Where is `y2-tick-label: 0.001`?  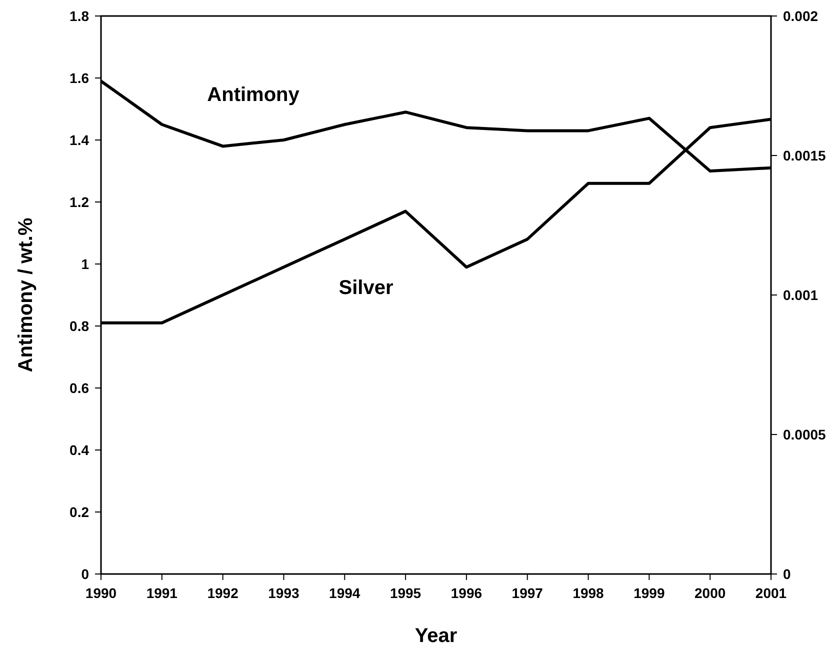
y2-tick-label: 0.001 is located at coordinates (800, 294).